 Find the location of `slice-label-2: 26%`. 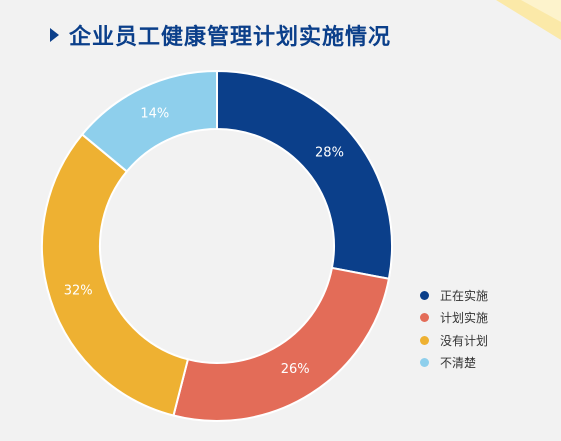

slice-label-2: 26% is located at coordinates (295, 369).